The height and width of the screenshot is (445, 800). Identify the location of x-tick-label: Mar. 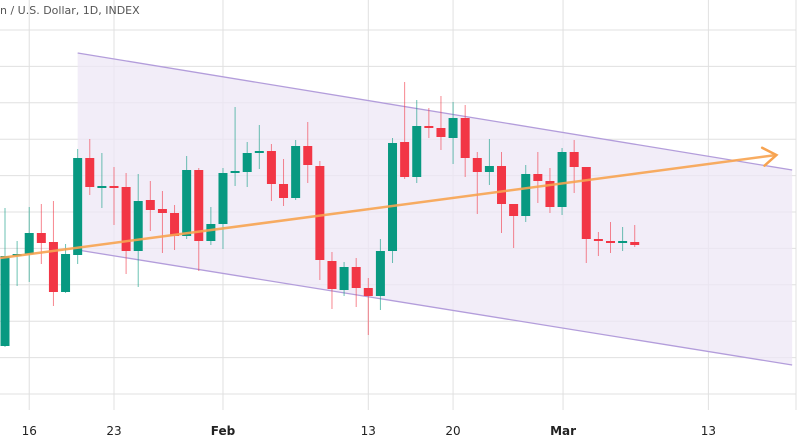
(563, 431).